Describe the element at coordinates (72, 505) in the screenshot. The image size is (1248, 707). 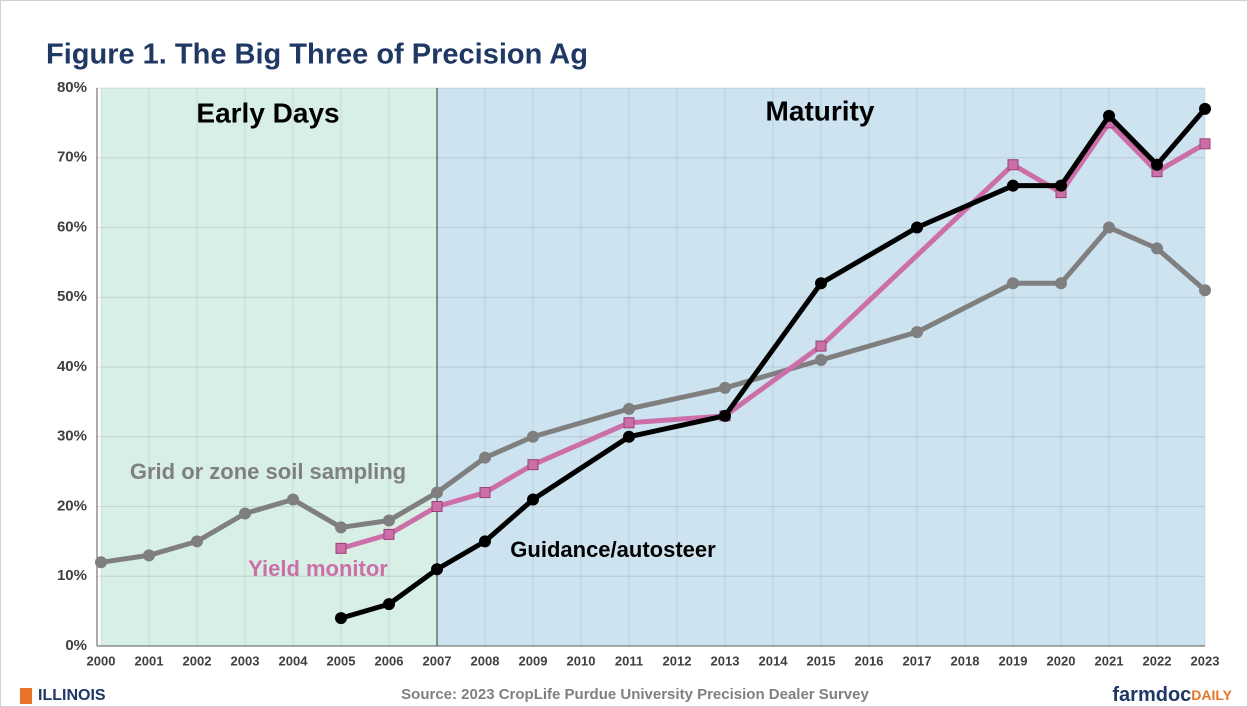
I see `y-tick-label: 20%` at that location.